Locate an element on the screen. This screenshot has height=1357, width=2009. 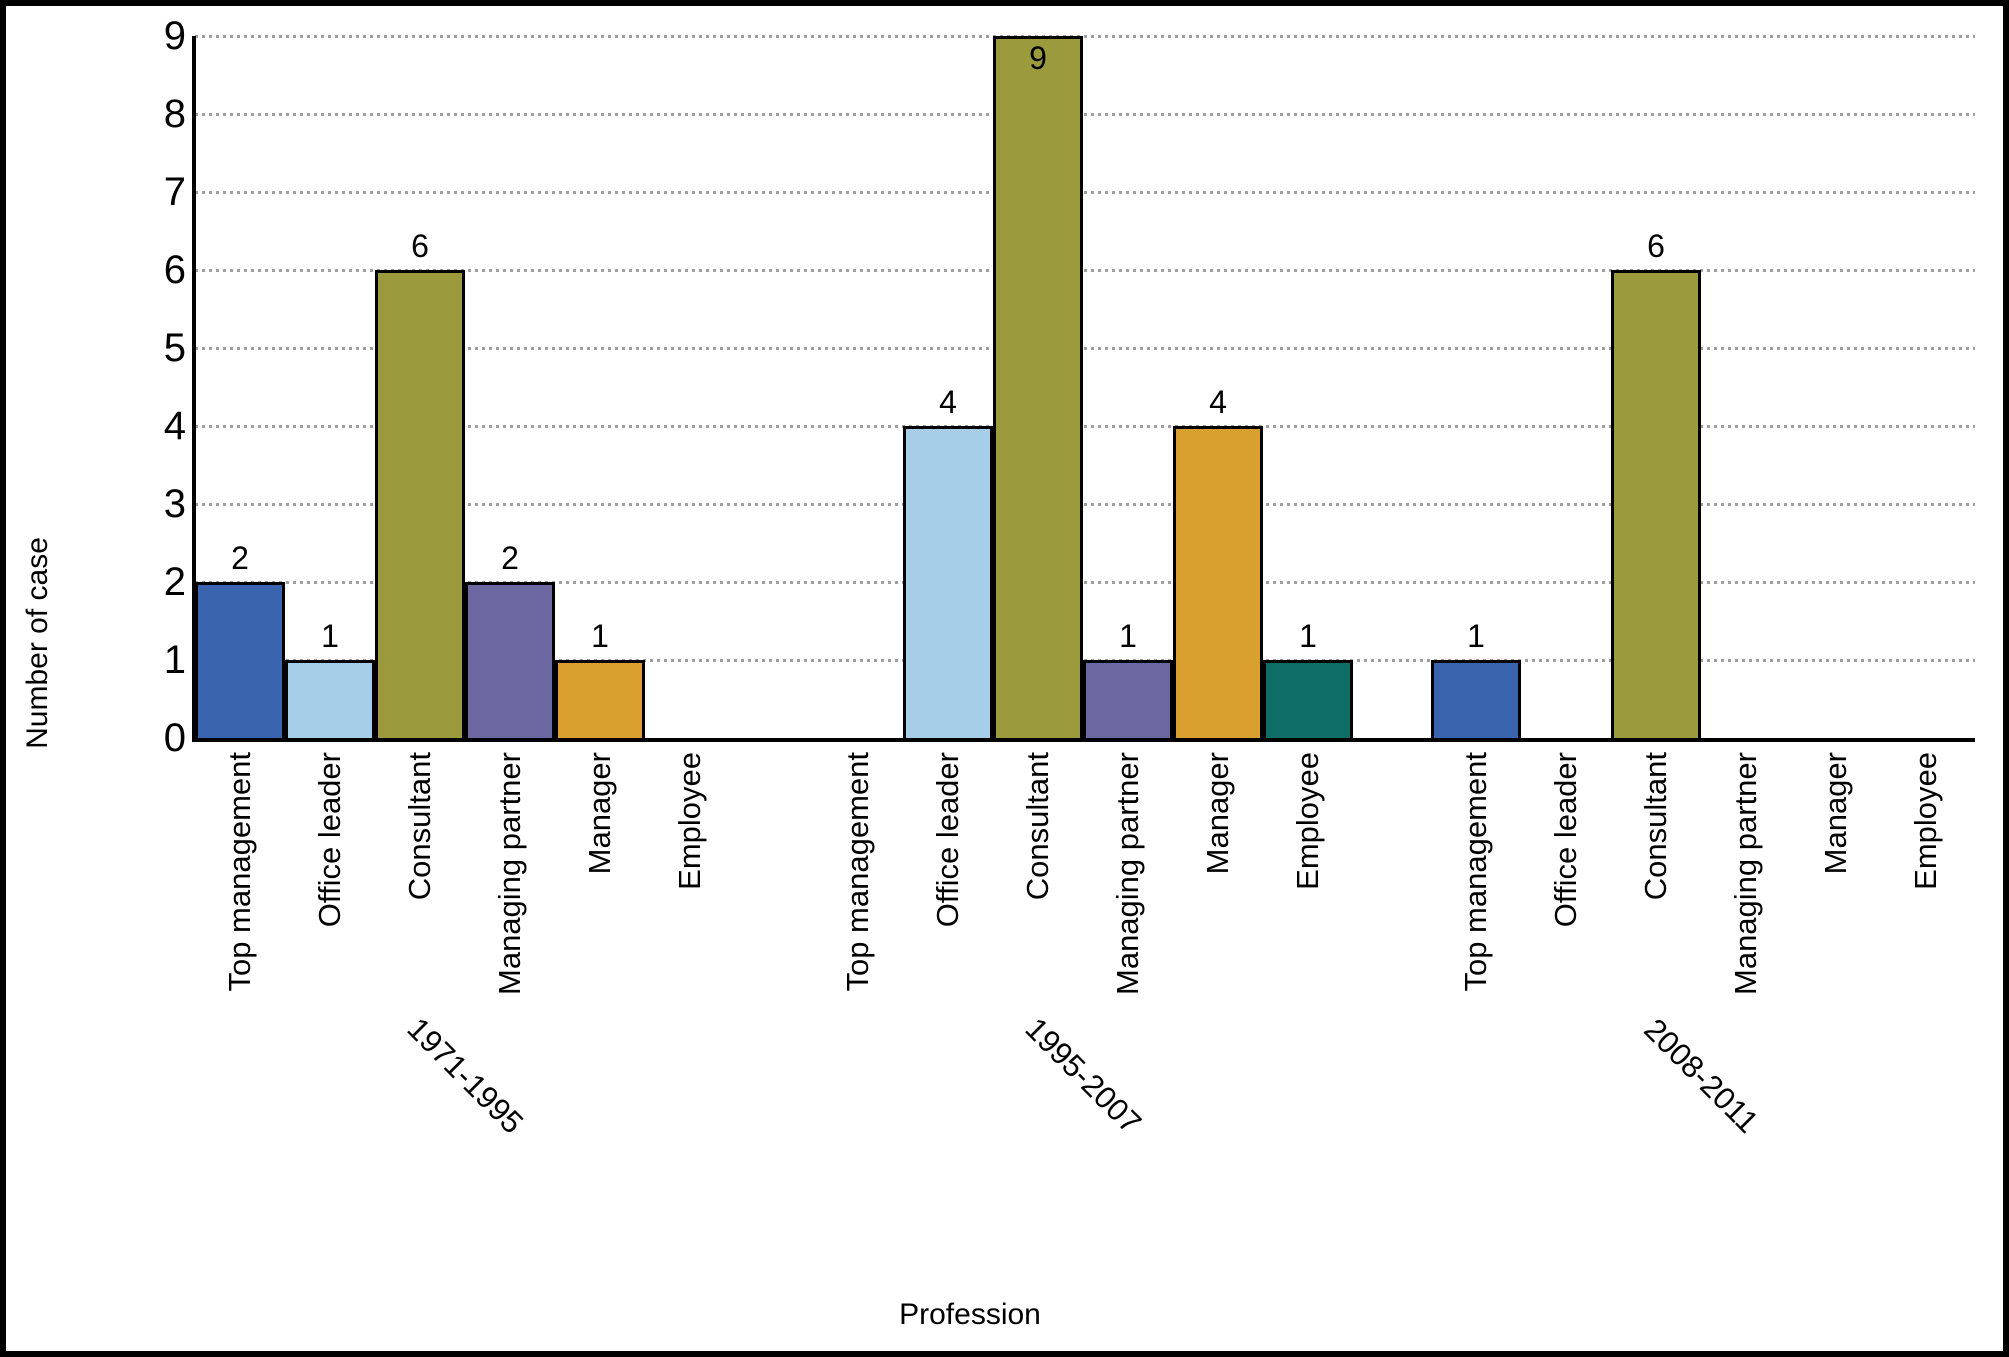
y-tick-label-6: 6 is located at coordinates (174, 270).